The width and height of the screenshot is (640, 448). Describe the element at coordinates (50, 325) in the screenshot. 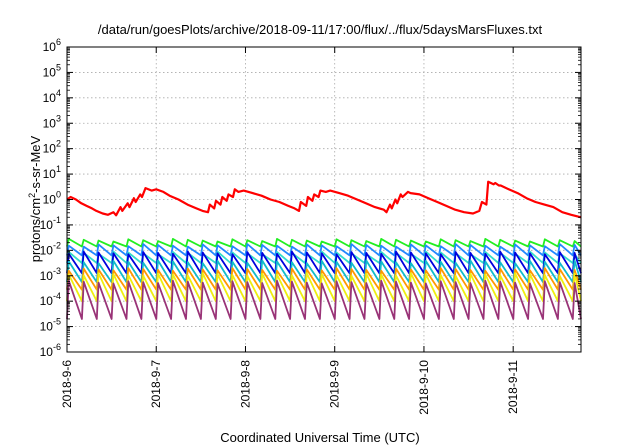

I see `y-tick-label: 10⁻⁵` at that location.